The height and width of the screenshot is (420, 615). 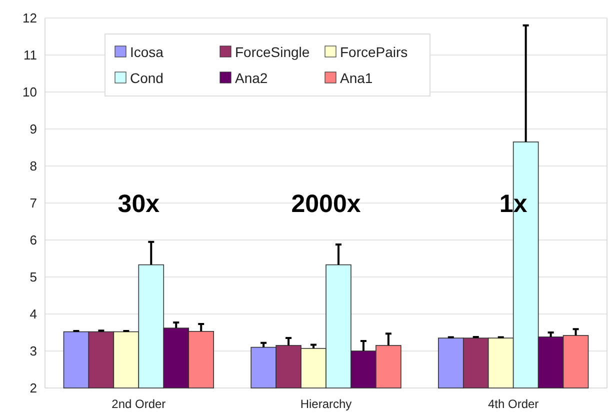 I want to click on y-tick-label: 8, so click(x=33, y=166).